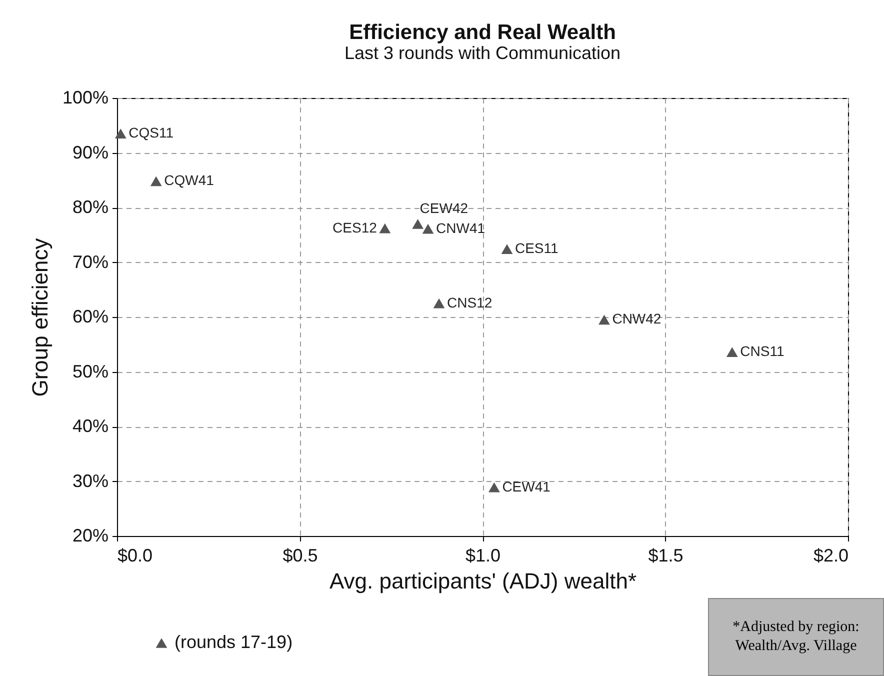 This screenshot has width=884, height=676. I want to click on x-tick-label: $1.0, so click(483, 556).